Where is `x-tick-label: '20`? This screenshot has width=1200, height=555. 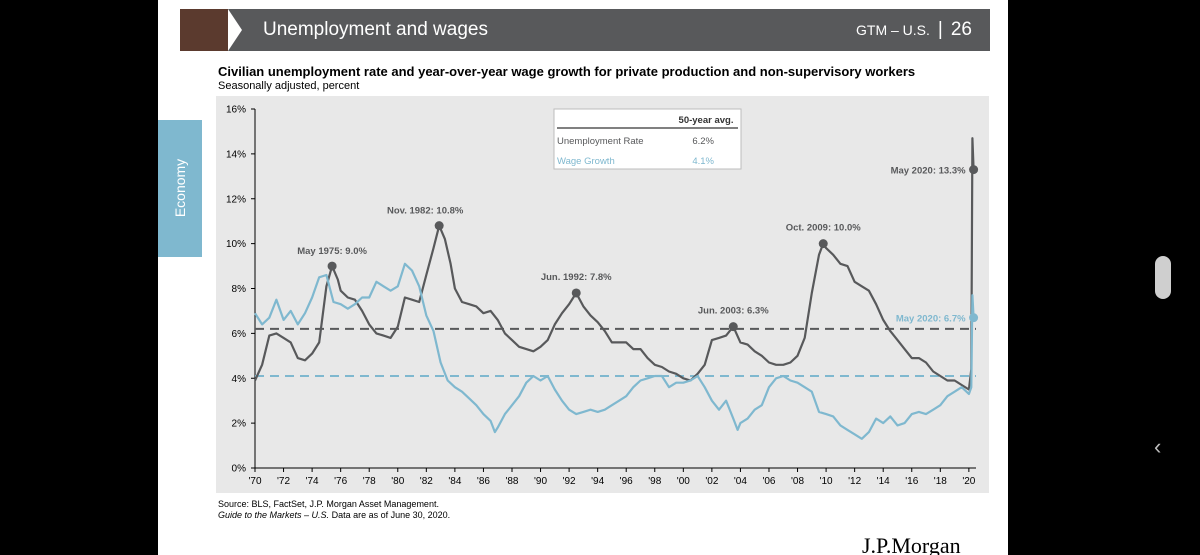
x-tick-label: '20 is located at coordinates (968, 481).